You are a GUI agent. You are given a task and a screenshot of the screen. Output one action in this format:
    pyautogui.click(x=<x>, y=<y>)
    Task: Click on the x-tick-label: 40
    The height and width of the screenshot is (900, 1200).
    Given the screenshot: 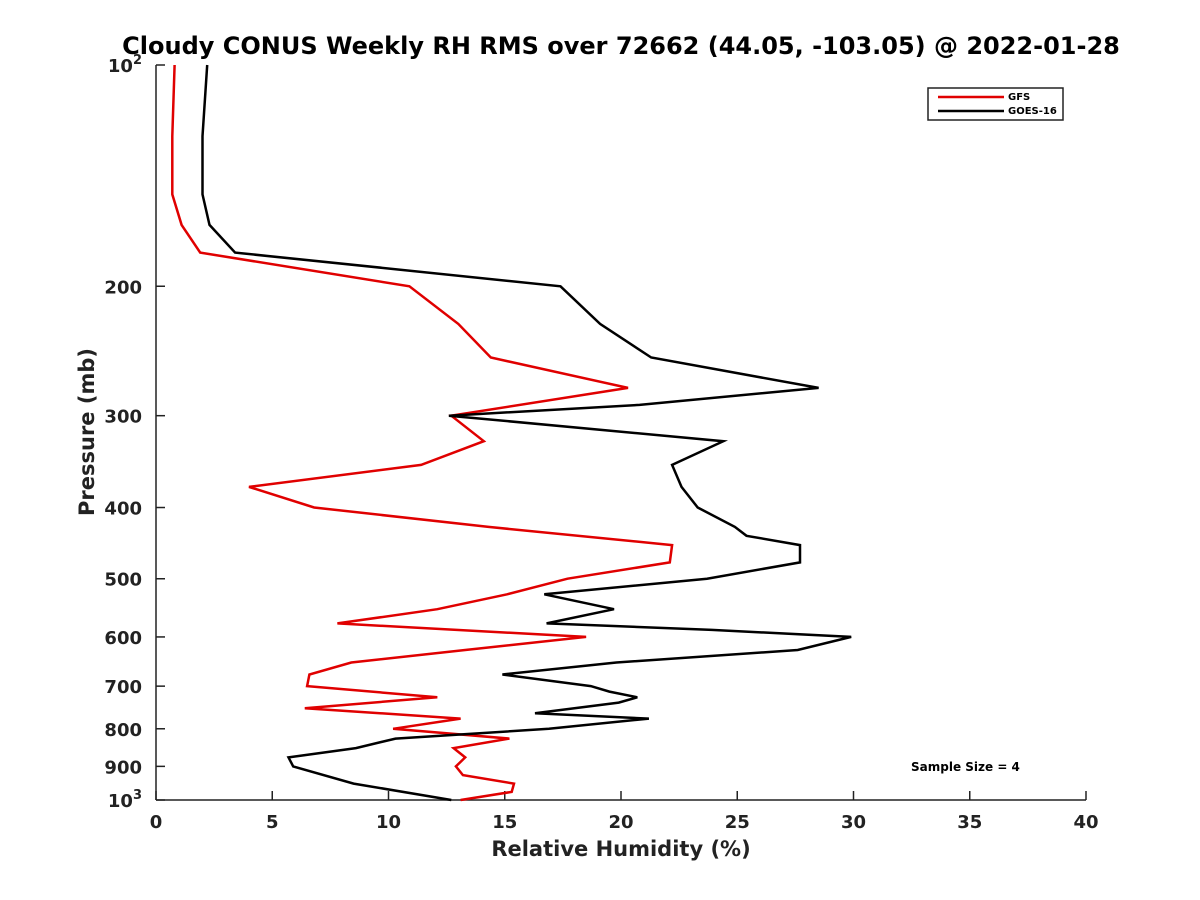 What is the action you would take?
    pyautogui.click(x=1085, y=822)
    